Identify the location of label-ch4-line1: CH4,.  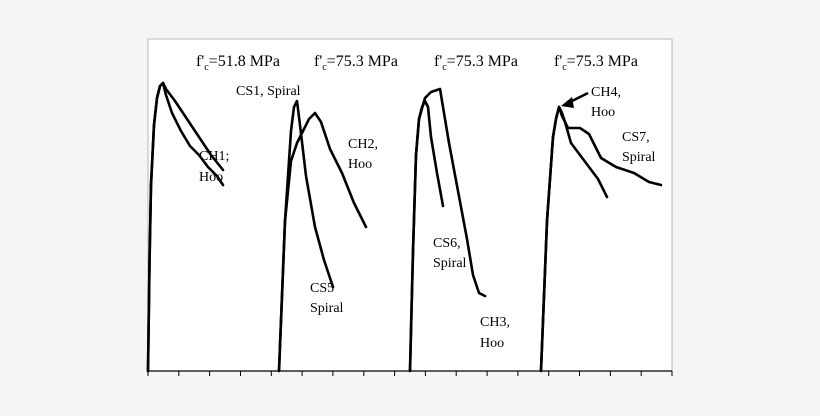
(606, 92).